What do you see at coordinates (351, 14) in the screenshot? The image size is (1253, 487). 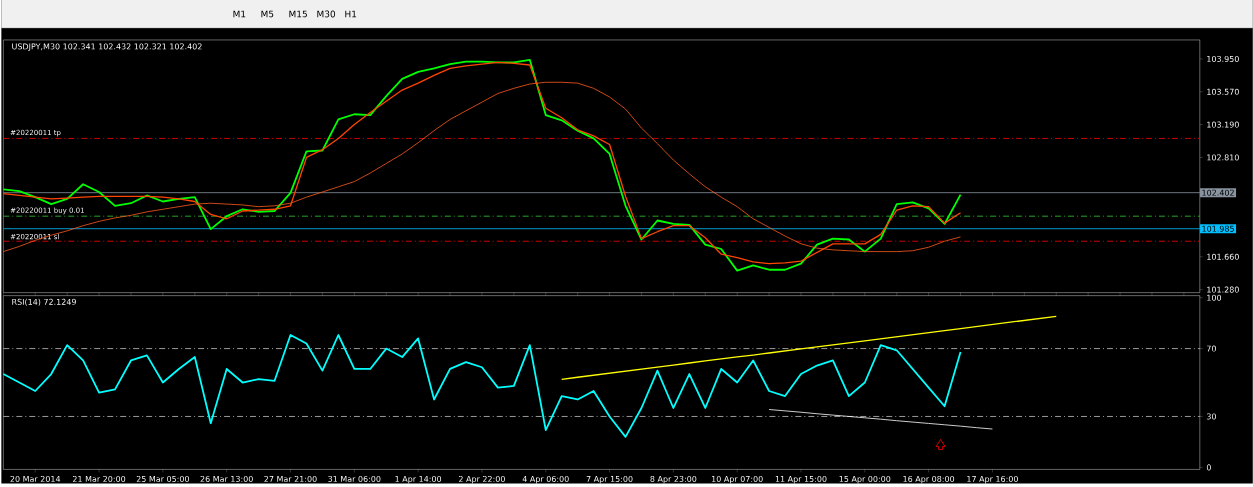 I see `text: H1` at bounding box center [351, 14].